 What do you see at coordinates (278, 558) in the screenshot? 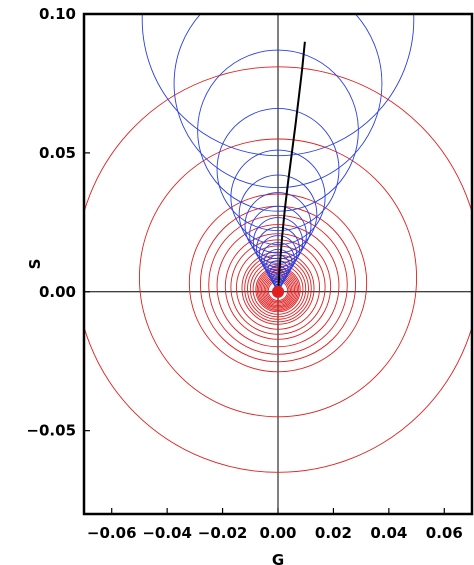
I see `x-axis-label: G` at bounding box center [278, 558].